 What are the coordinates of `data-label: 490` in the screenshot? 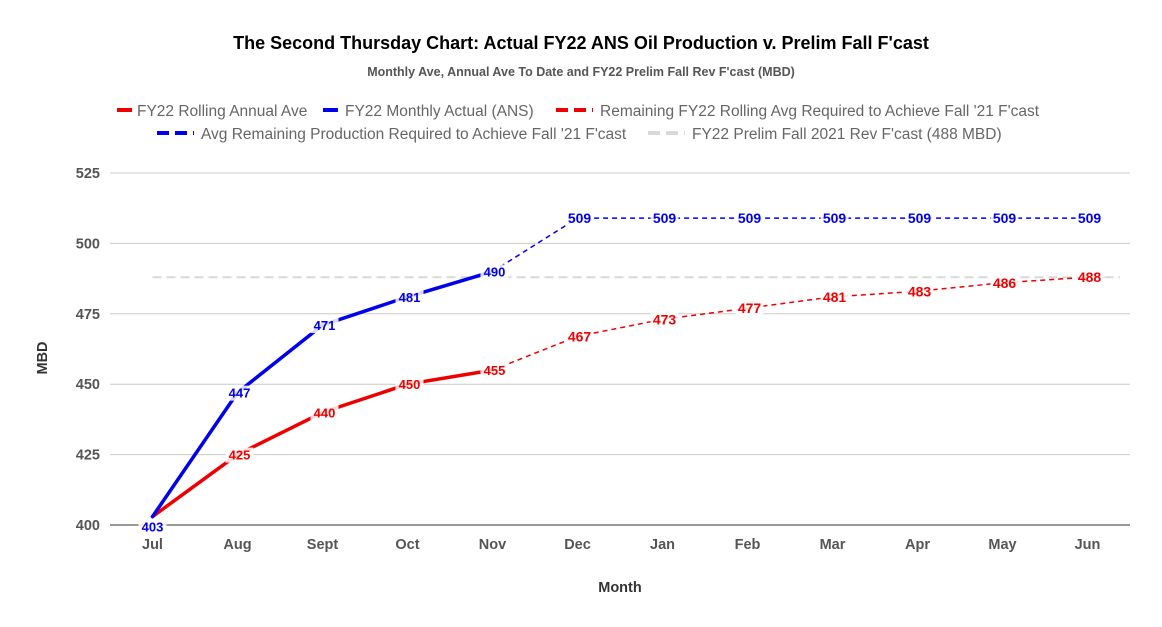 It's located at (495, 272).